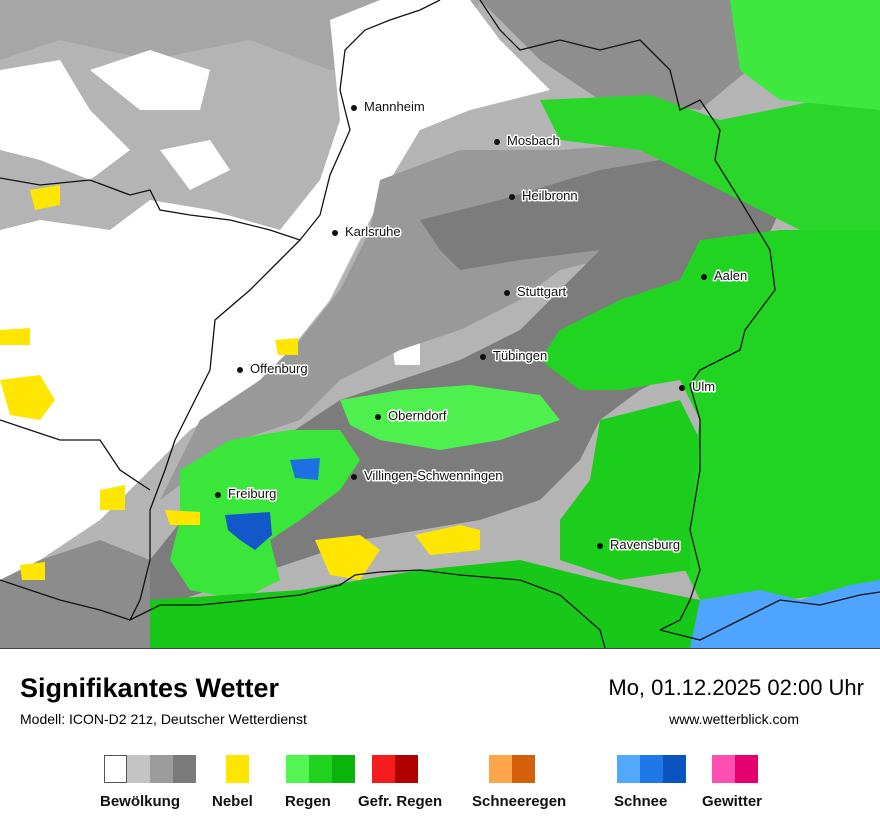 The image size is (880, 831). I want to click on legend-swatches-nebel, so click(237, 769).